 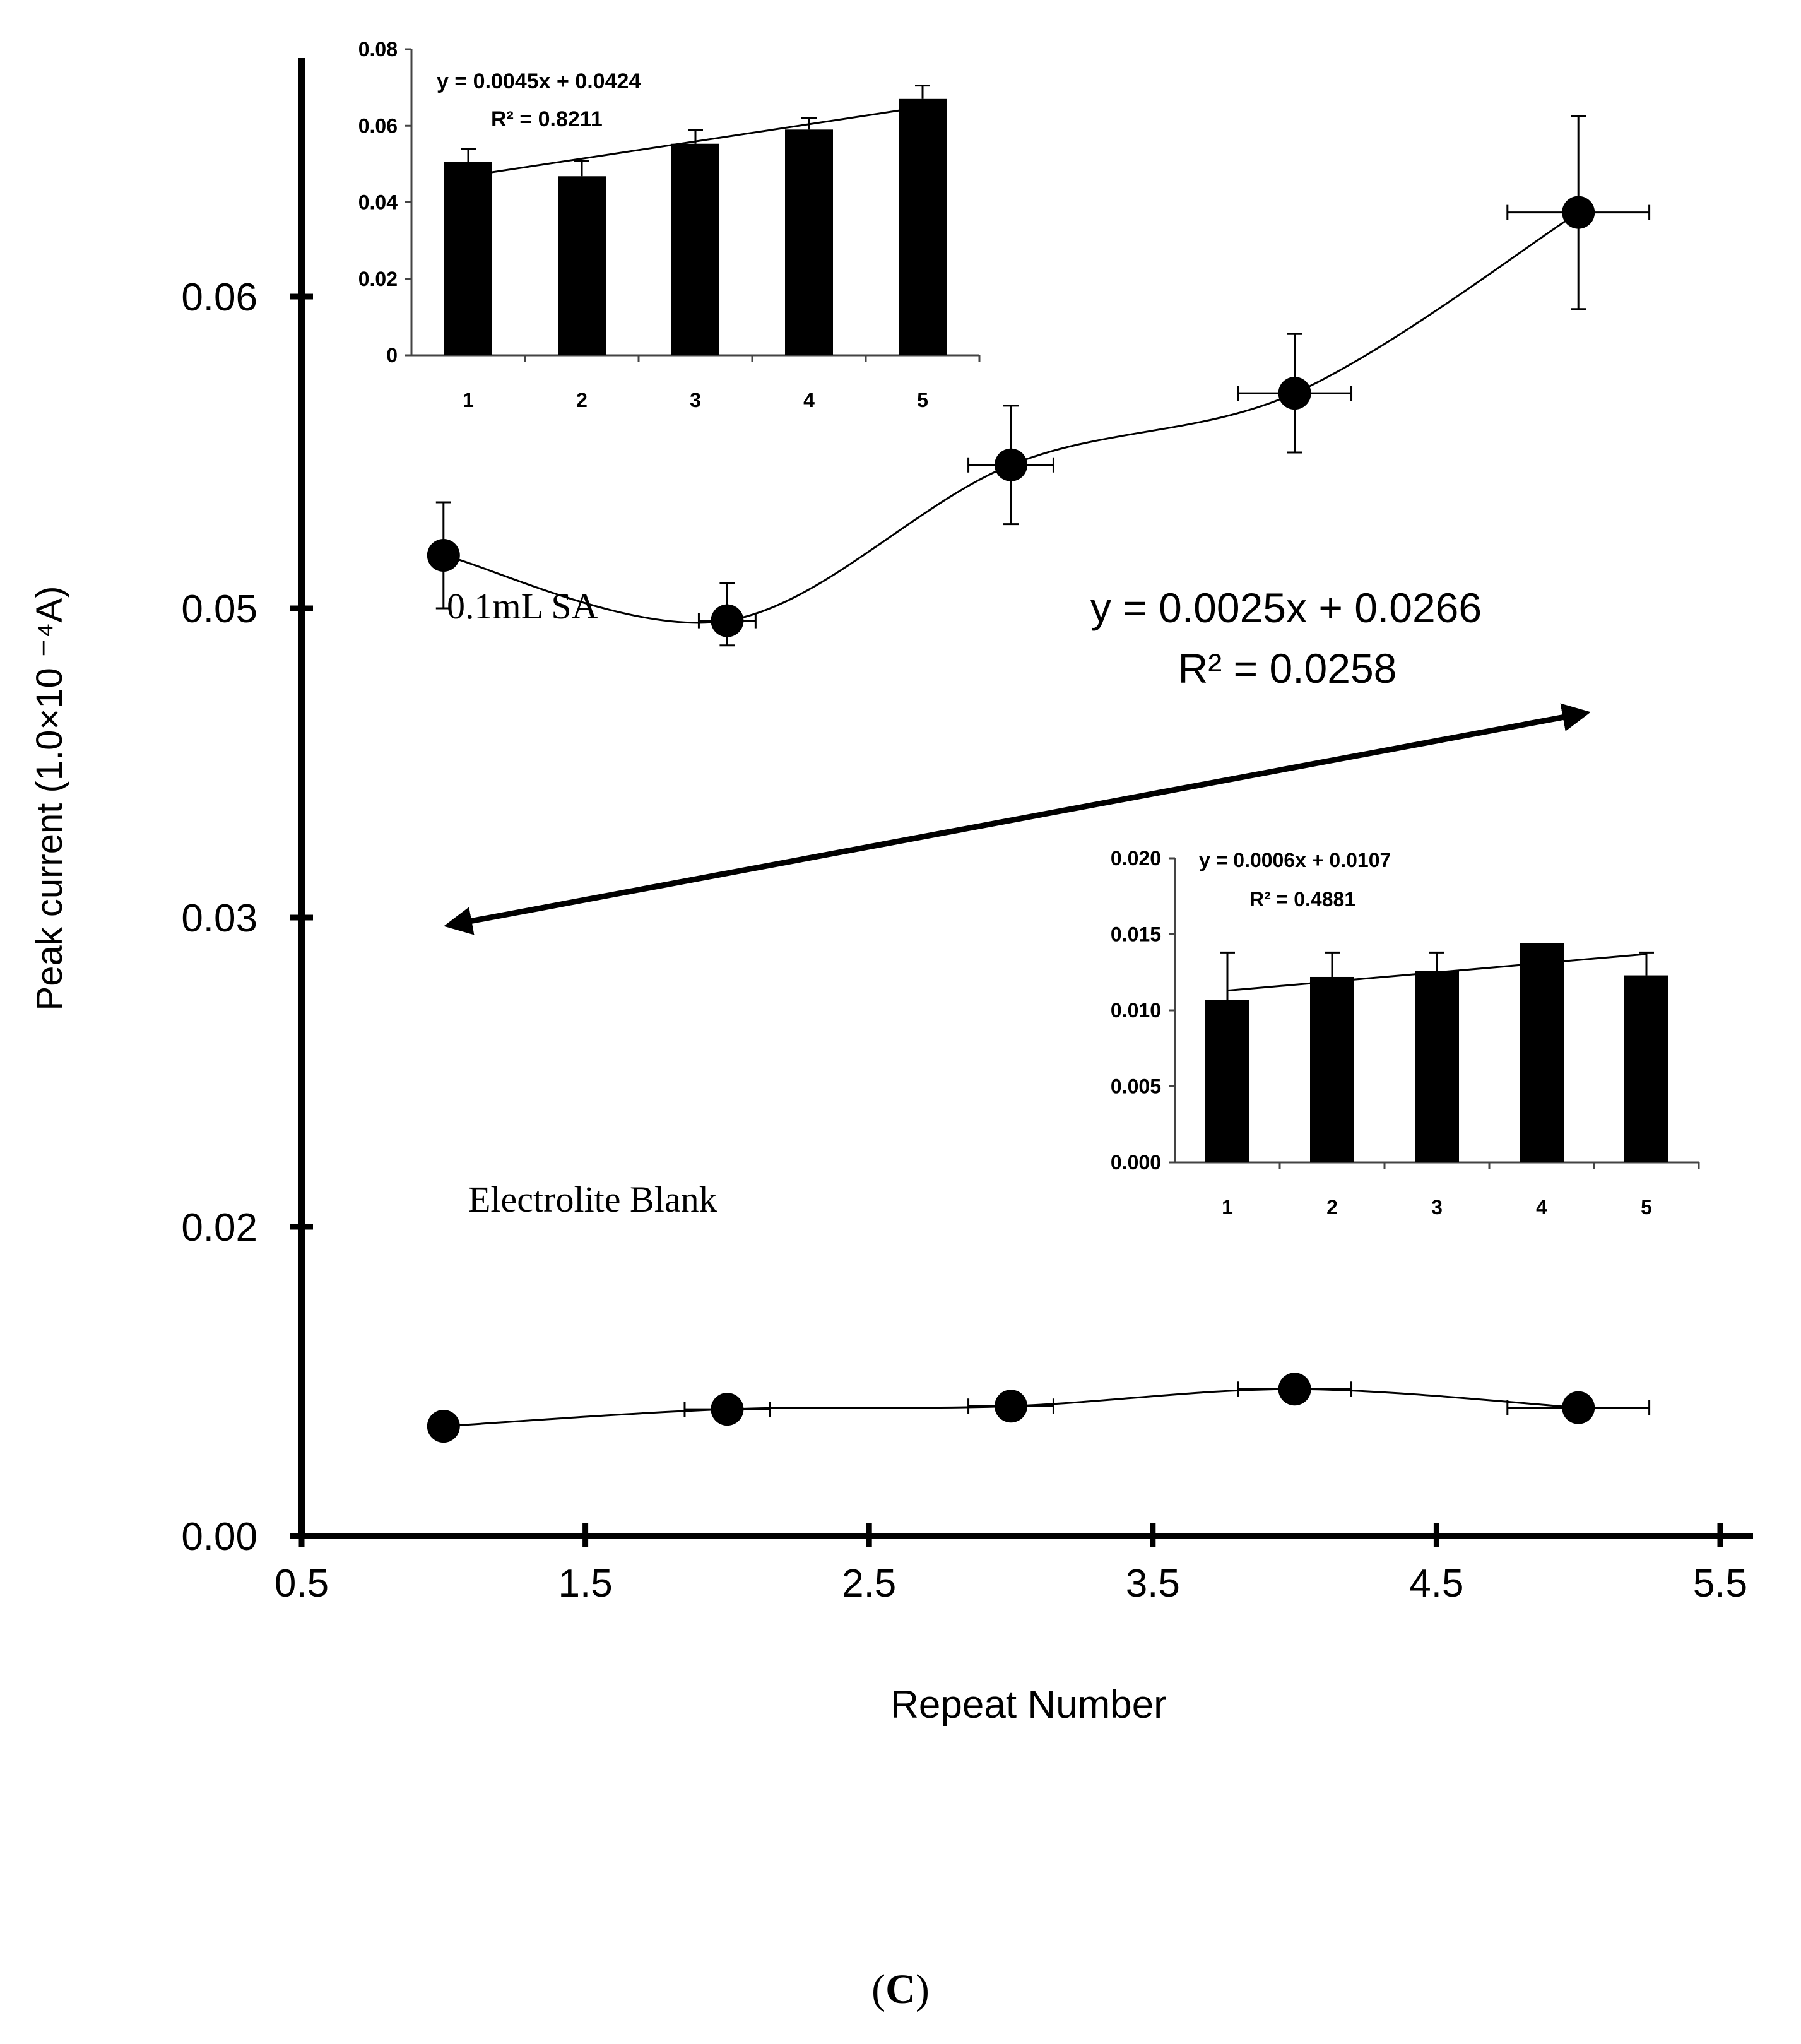 I want to click on x-tick-label: 3.5, so click(x=1153, y=1584).